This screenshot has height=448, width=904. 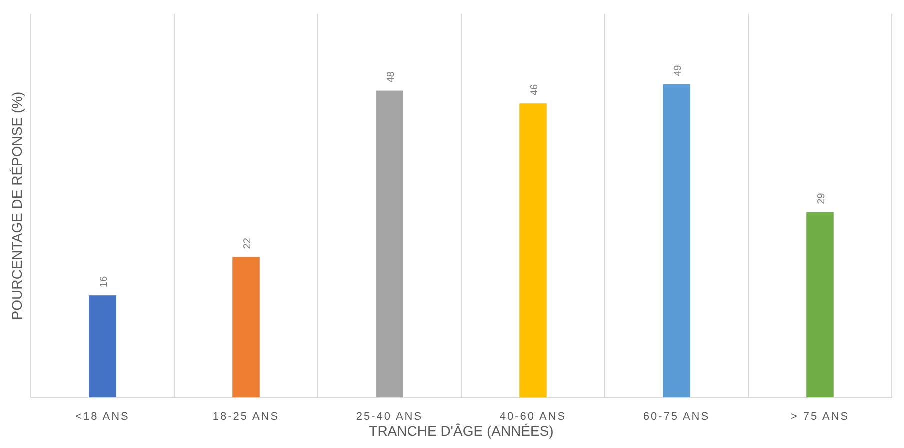 I want to click on data-label: 49, so click(x=678, y=70).